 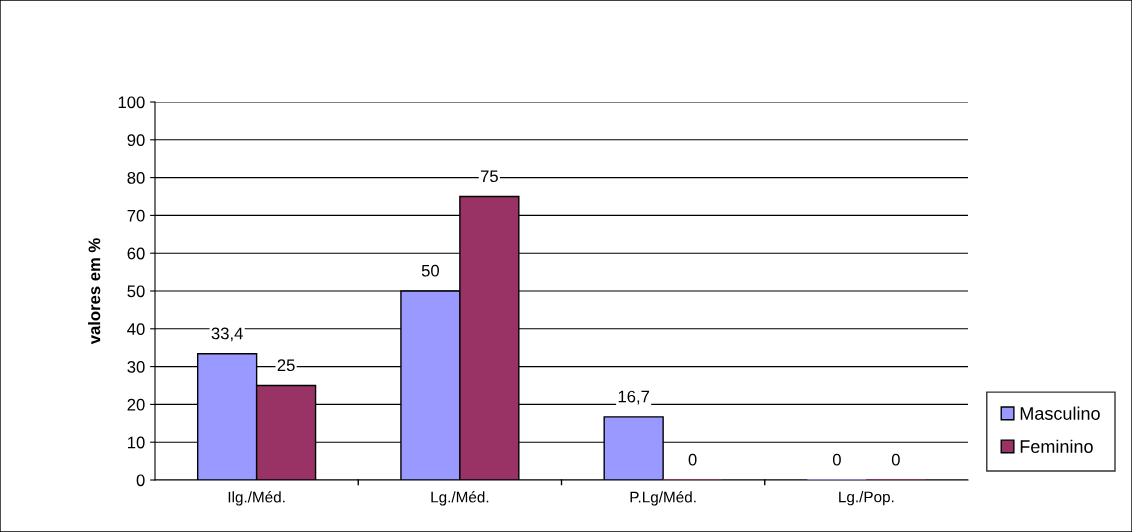 I want to click on y-tick-label: 20, so click(x=136, y=404).